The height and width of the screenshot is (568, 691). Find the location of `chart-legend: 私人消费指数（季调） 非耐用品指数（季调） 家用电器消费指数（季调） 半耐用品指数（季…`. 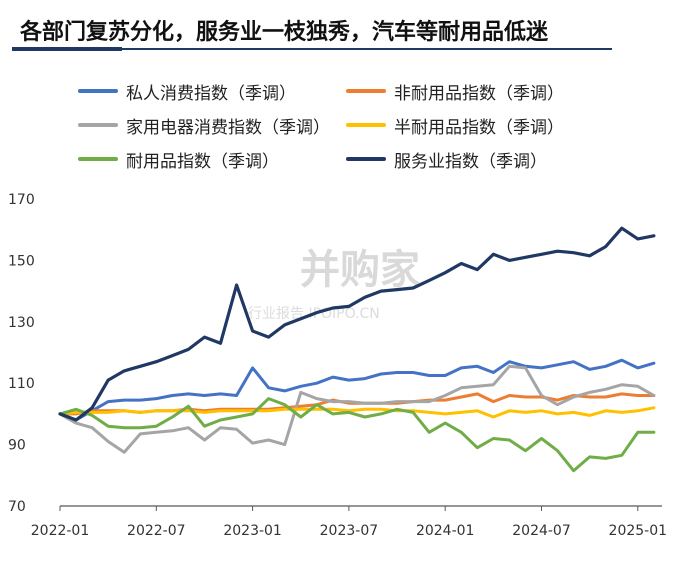

chart-legend: 私人消费指数（季调） 非耐用品指数（季调） 家用电器消费指数（季调） 半耐用品指数（季… is located at coordinates (358, 125).